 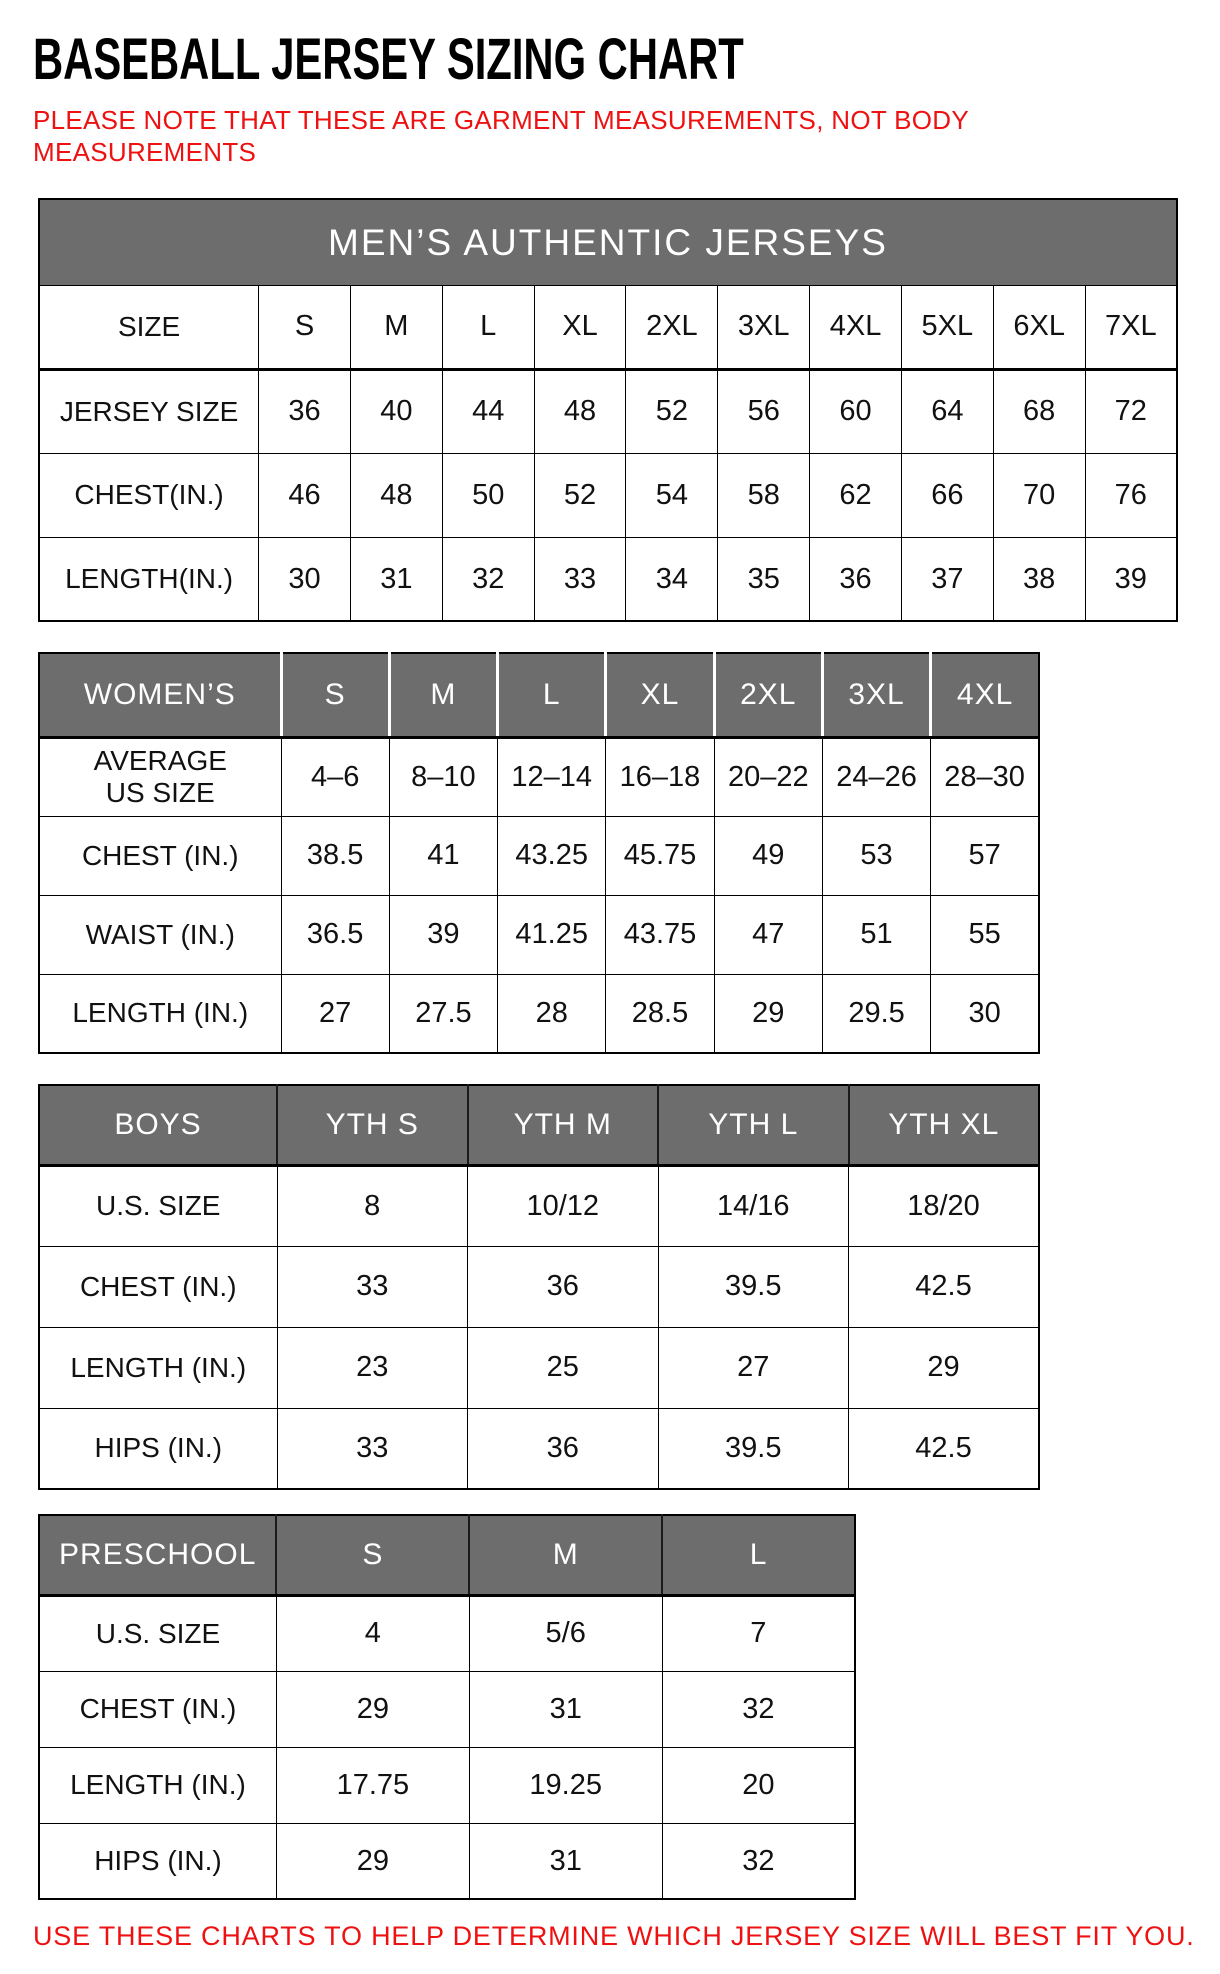 What do you see at coordinates (552, 776) in the screenshot?
I see `women-cell: 12–14` at bounding box center [552, 776].